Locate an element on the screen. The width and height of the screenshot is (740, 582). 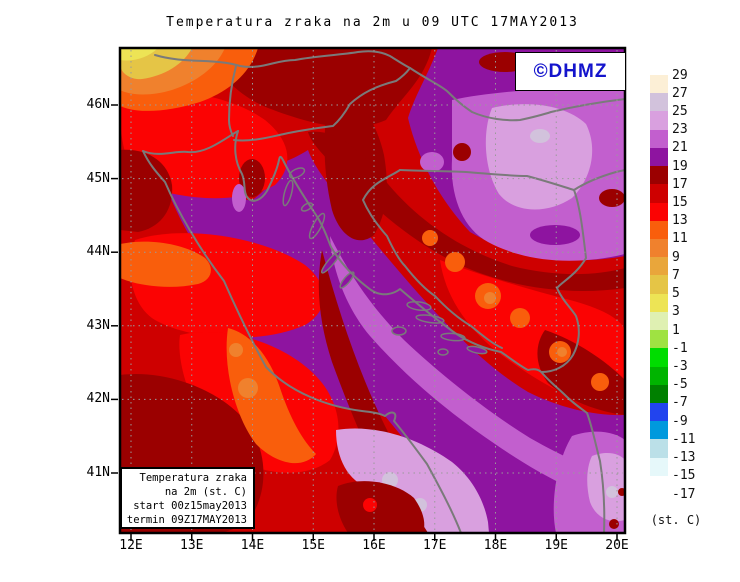
region-red-spot is located at coordinates (370, 505).